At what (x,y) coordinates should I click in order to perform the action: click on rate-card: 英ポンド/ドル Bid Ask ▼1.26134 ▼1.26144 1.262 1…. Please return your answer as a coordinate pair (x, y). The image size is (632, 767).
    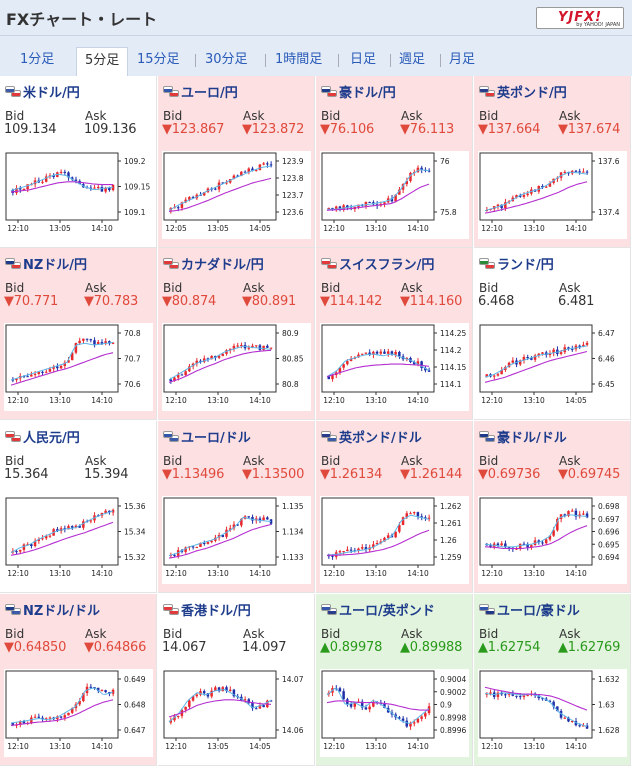
    Looking at the image, I should click on (394, 507).